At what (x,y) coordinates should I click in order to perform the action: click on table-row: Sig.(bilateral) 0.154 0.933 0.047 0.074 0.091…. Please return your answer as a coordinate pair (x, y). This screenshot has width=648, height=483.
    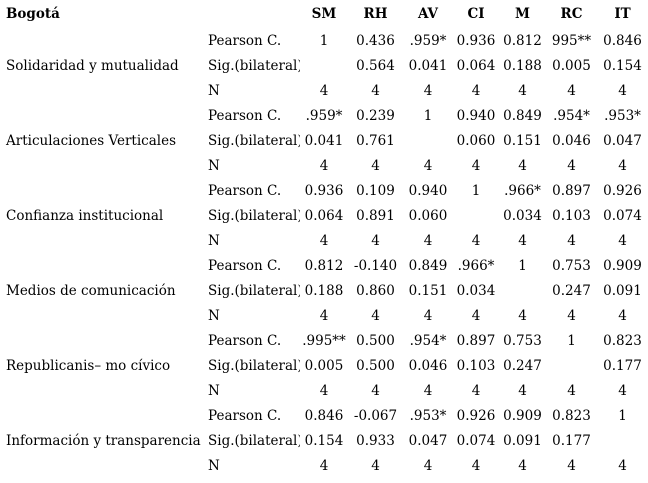
    Looking at the image, I should click on (324, 441).